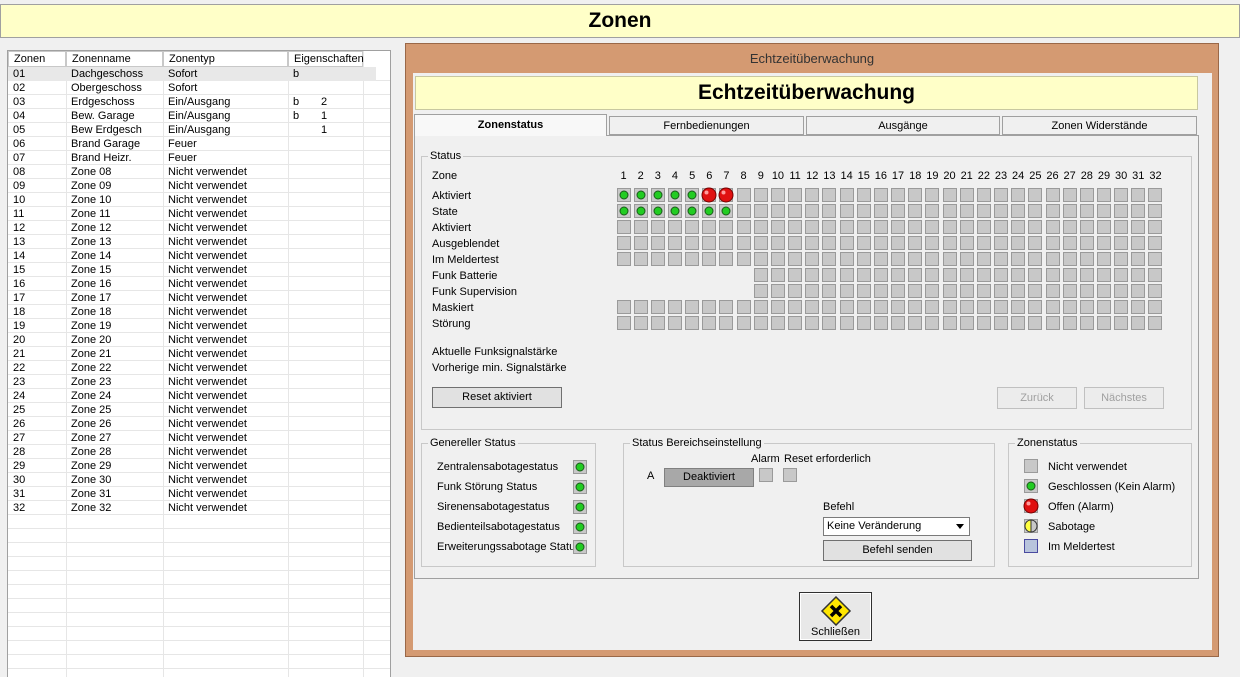  Describe the element at coordinates (326, 59) in the screenshot. I see `column-header: Eigenschaften` at that location.